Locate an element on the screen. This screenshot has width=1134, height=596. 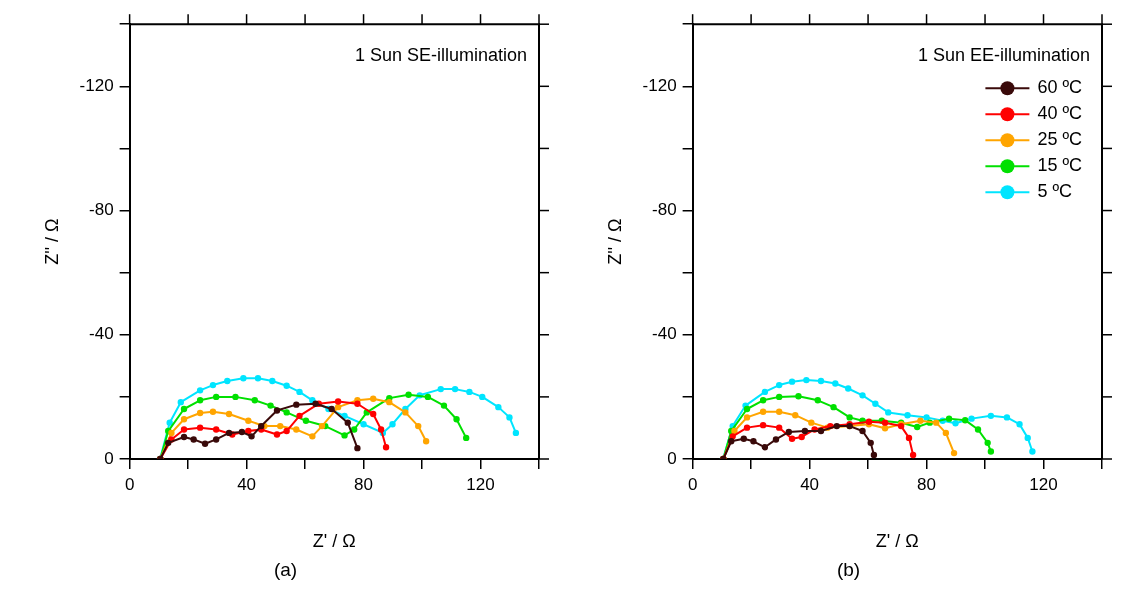
legend-label: 40 ºC is located at coordinates (1060, 113).